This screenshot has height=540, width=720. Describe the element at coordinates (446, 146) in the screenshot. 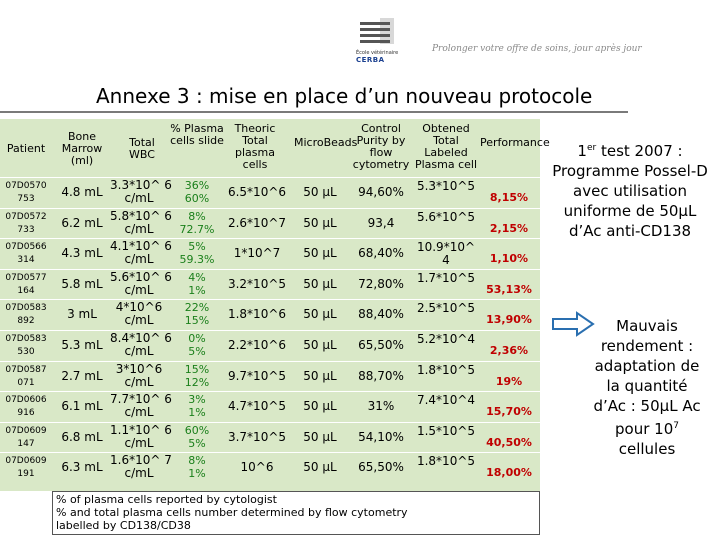

I see `header-obtened-total: Obtened Total Labeled Plasma cell` at that location.